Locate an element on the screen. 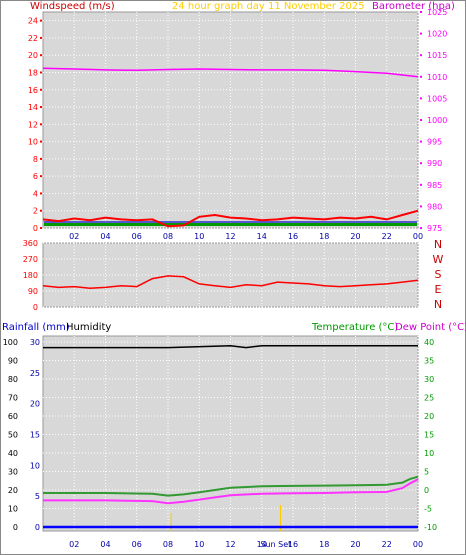 The width and height of the screenshot is (466, 555). windspeed-tick-label: 0 is located at coordinates (35, 228).